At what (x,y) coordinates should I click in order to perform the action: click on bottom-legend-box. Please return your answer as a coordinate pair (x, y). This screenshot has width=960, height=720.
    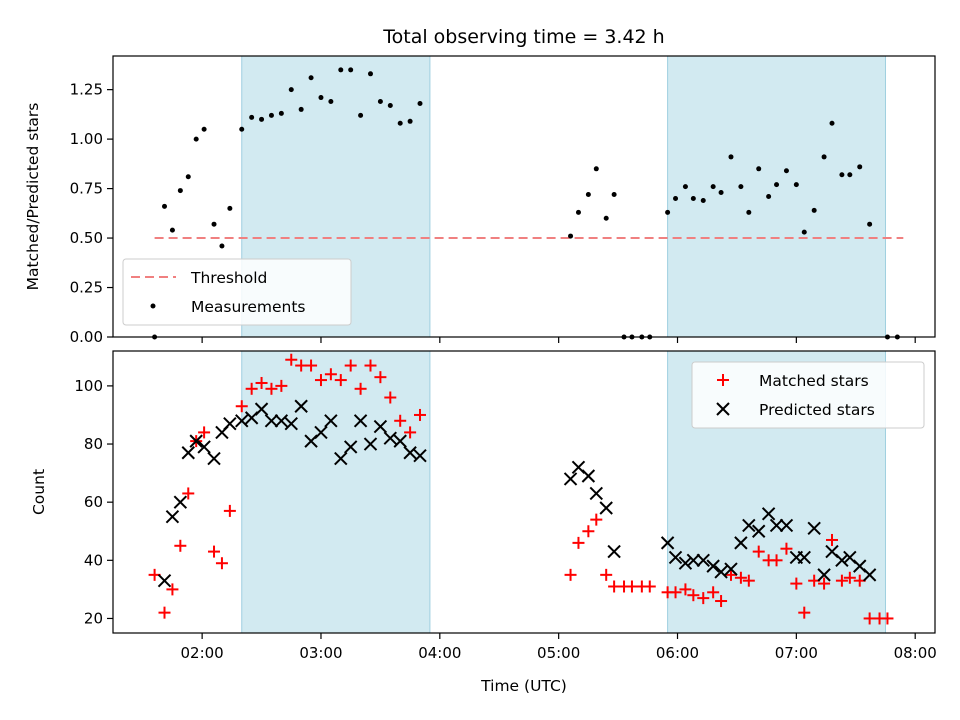
    Looking at the image, I should click on (808, 395).